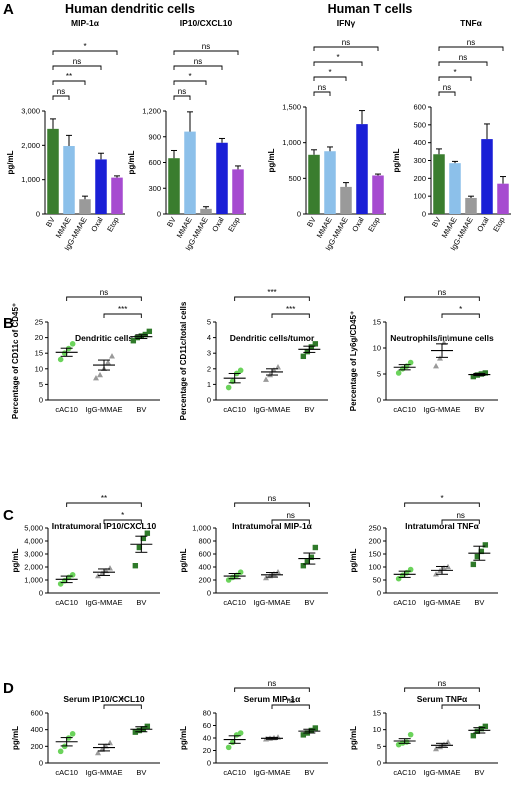 The height and width of the screenshot is (805, 520). What do you see at coordinates (33, 567) in the screenshot?
I see `y-tick-label: 2,000` at bounding box center [33, 567].